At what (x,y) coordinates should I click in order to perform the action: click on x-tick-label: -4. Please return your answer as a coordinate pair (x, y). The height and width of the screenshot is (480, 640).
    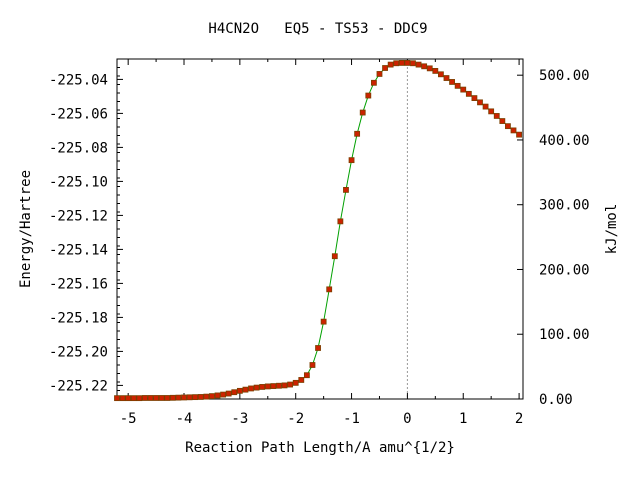
    Looking at the image, I should click on (184, 419).